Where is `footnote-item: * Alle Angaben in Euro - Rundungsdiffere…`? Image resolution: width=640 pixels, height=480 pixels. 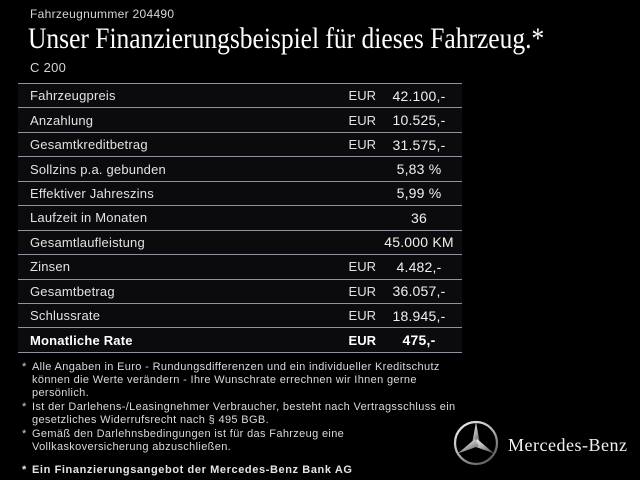 footnote-item: * Alle Angaben in Euro - Rundungsdiffere… is located at coordinates (248, 381).